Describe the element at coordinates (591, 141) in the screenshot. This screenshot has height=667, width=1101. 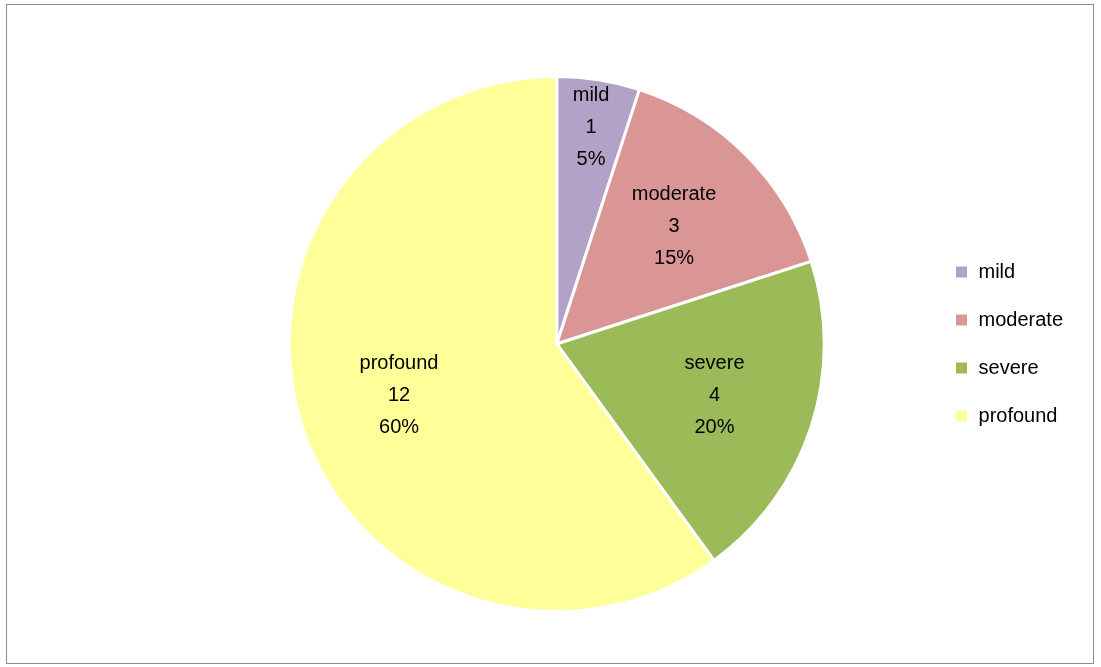
I see `data-label: 1 5%` at that location.